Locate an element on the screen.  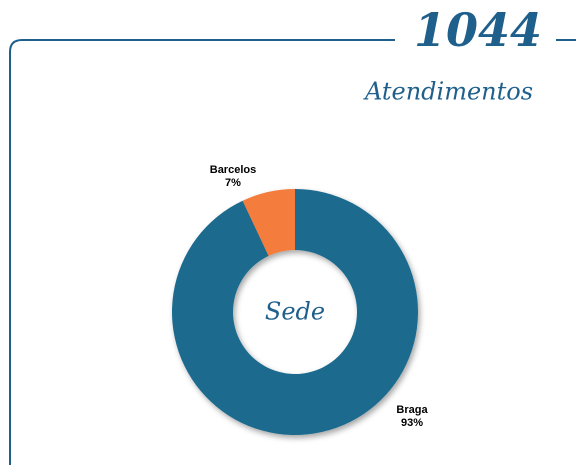
slice-category: Barcelos is located at coordinates (233, 170).